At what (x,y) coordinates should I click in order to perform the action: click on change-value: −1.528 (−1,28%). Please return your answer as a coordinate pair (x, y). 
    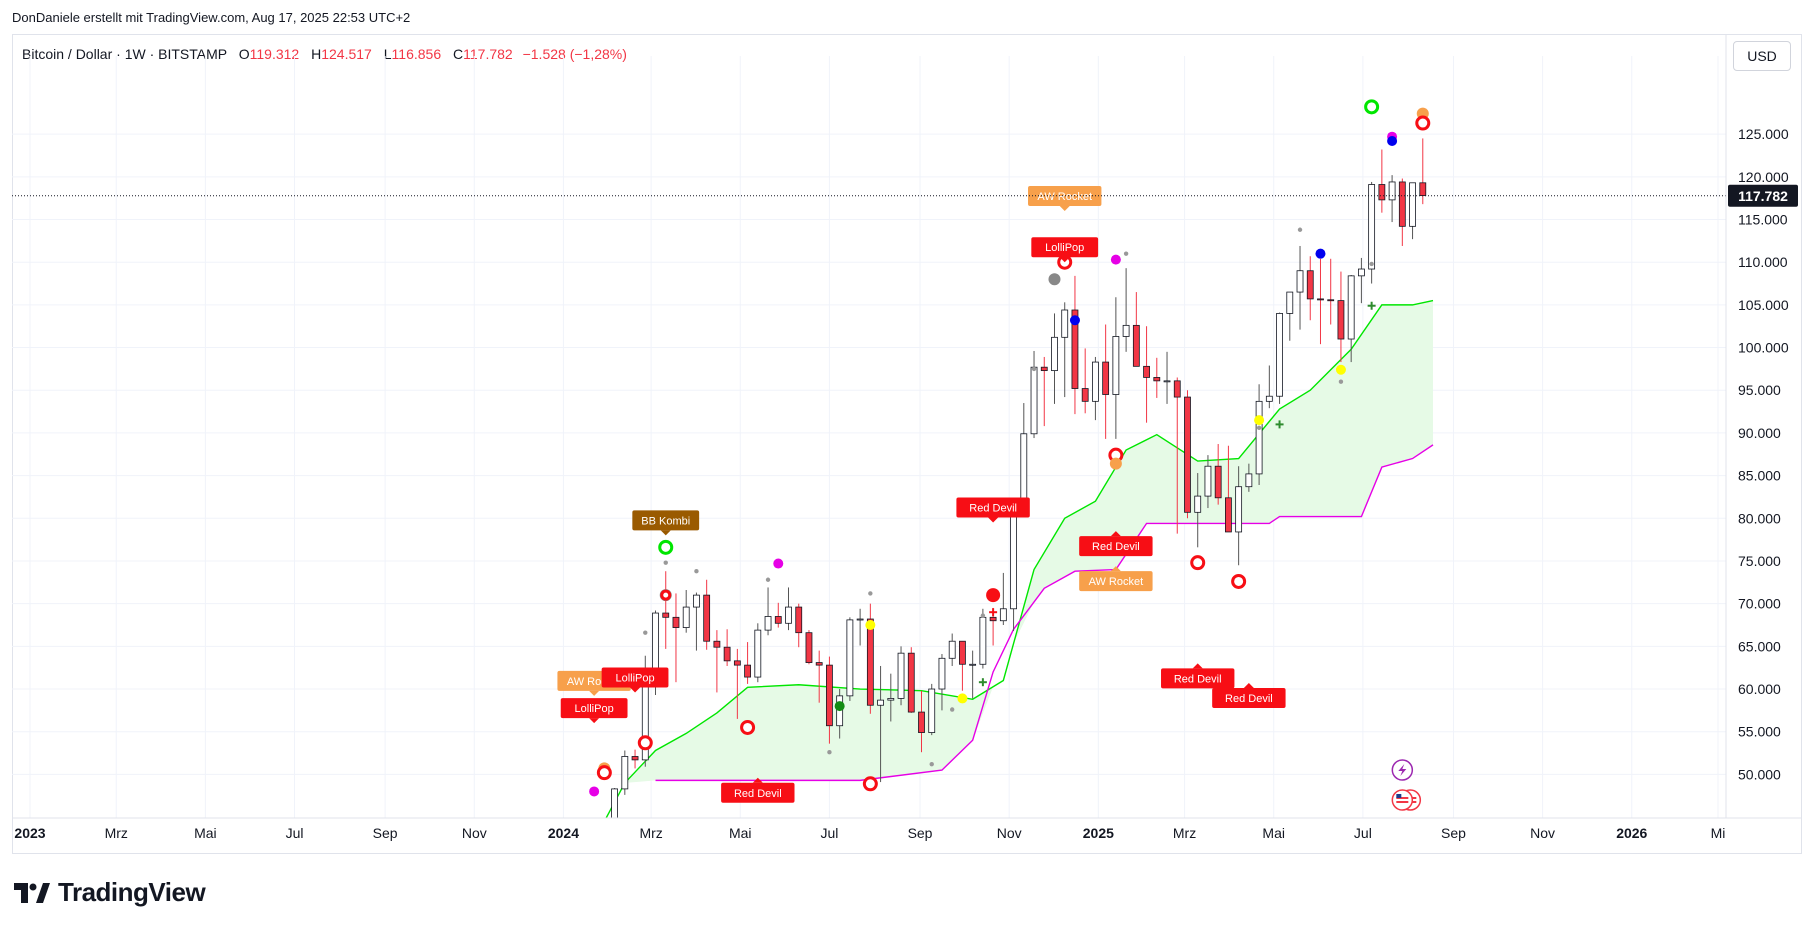
    Looking at the image, I should click on (574, 54).